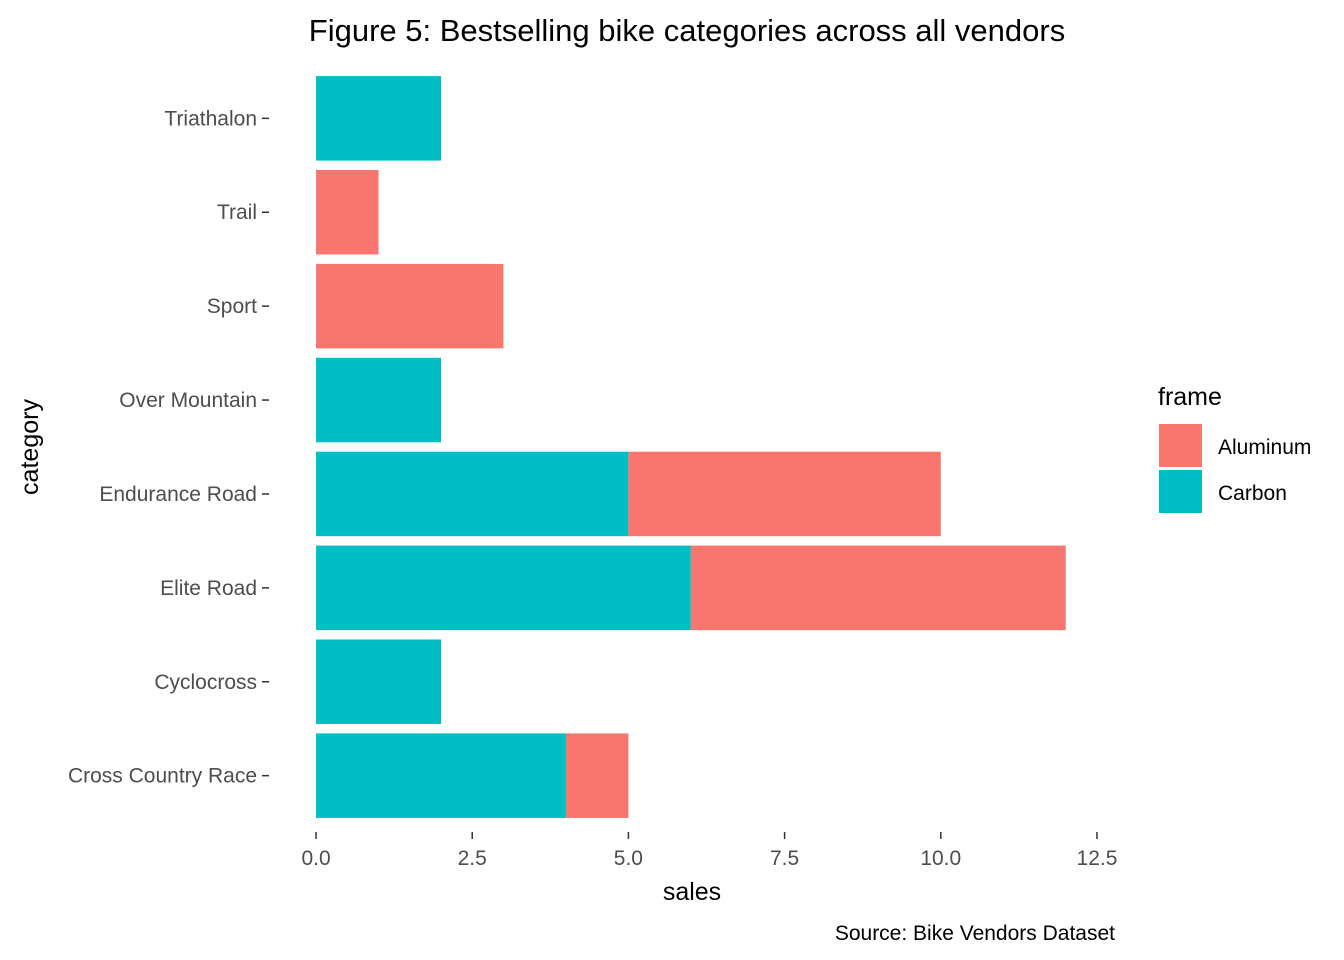 This screenshot has width=1344, height=960. I want to click on legend-label-carbon: Carbon, so click(1252, 493).